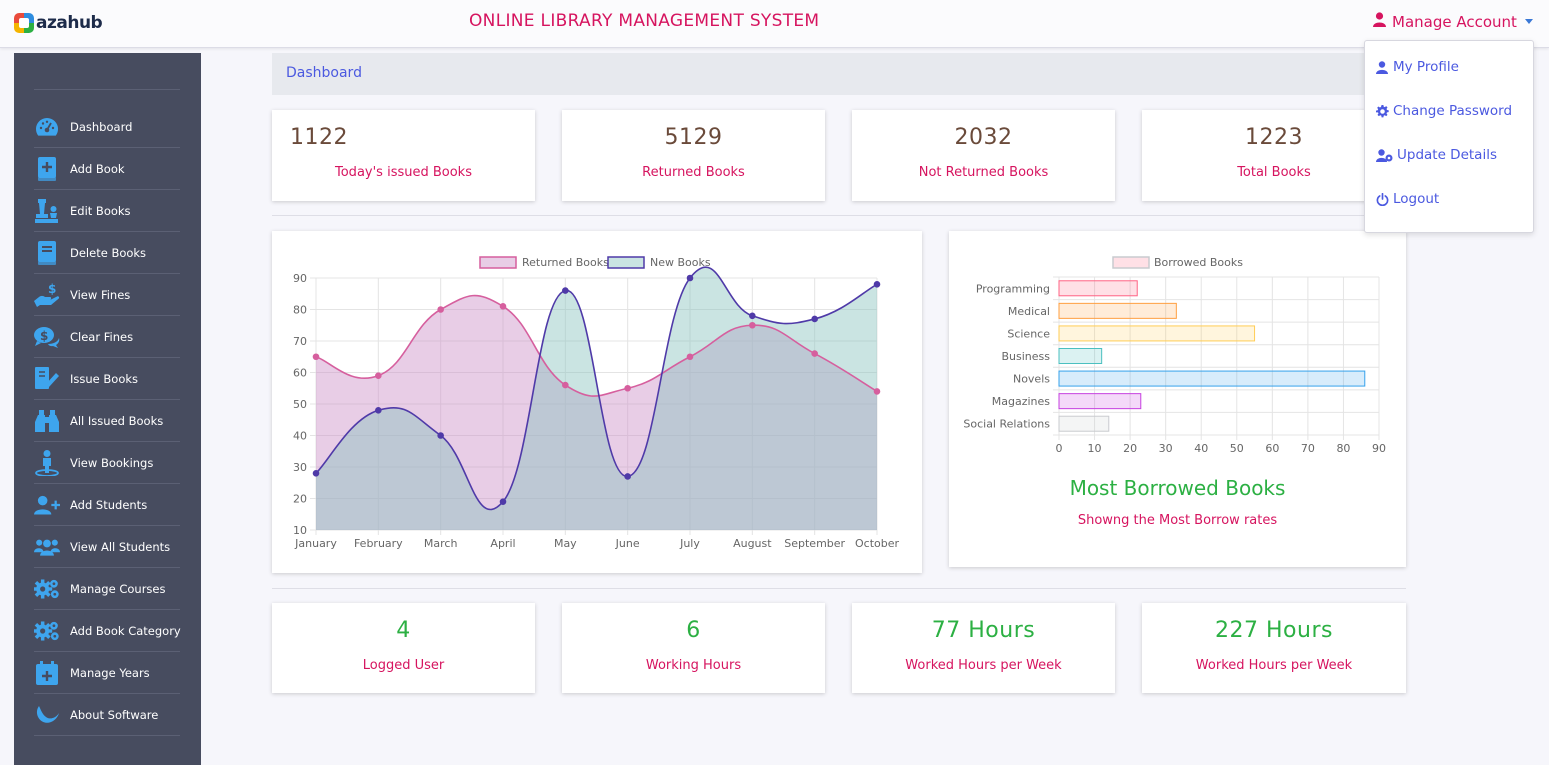 The image size is (1549, 765). I want to click on sidebar-item-clear-fines: $ Clear Fines, so click(107, 337).